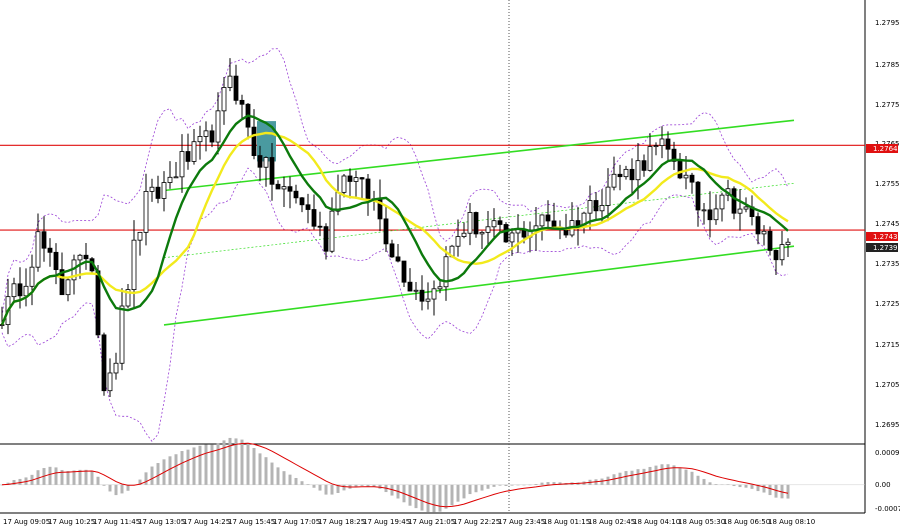 This screenshot has height=528, width=900. I want to click on channel-median, so click(479, 220).